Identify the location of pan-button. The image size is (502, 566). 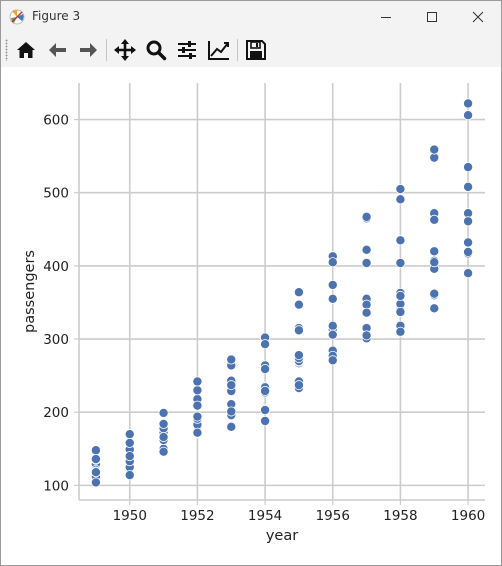
(125, 50).